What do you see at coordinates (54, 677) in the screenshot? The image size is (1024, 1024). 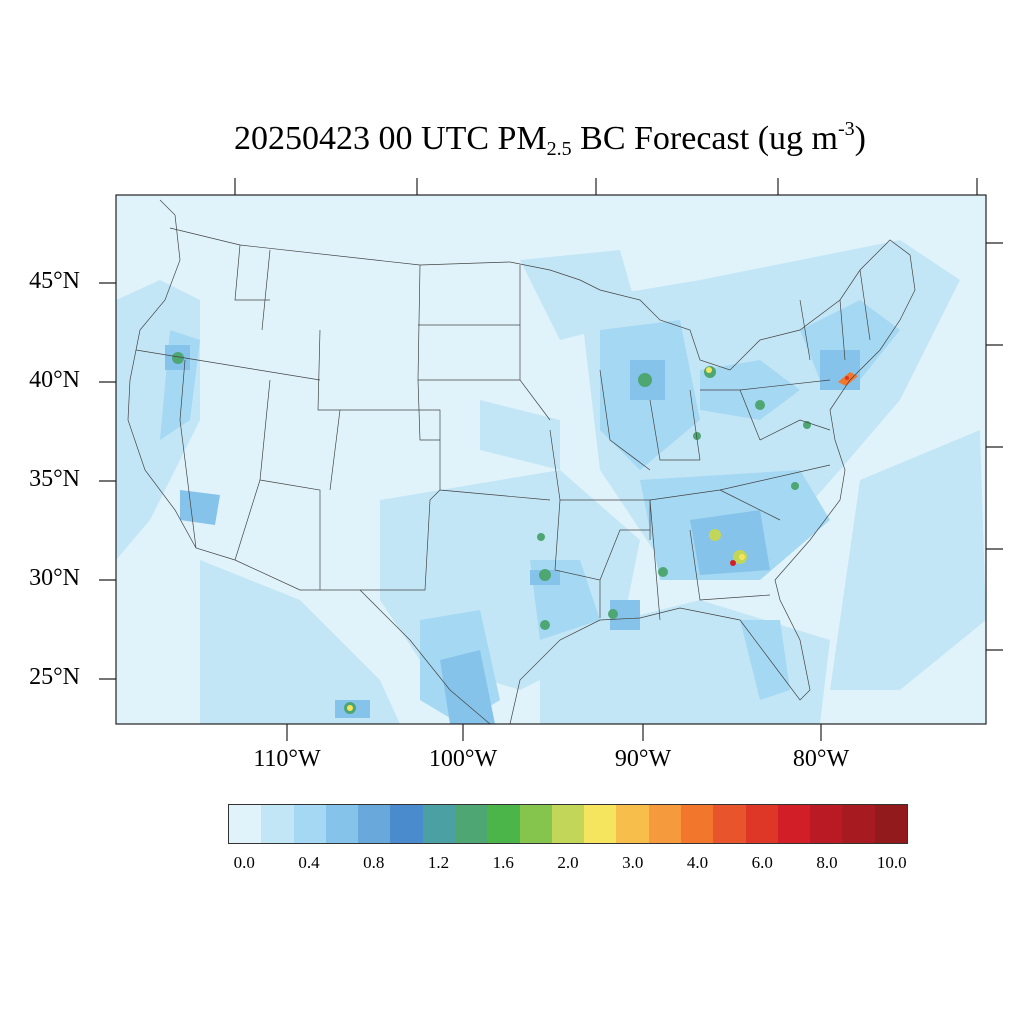 I see `lat-label-25n: 25°N` at bounding box center [54, 677].